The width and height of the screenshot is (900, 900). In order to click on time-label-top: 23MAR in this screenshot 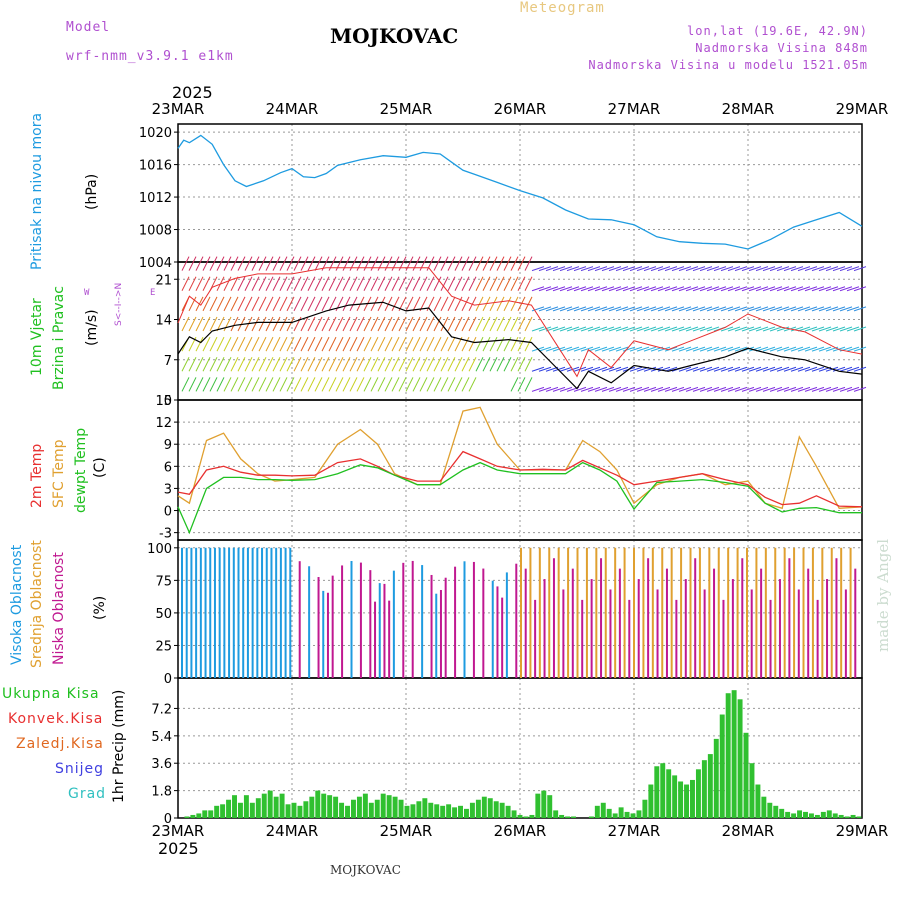, I will do `click(178, 109)`.